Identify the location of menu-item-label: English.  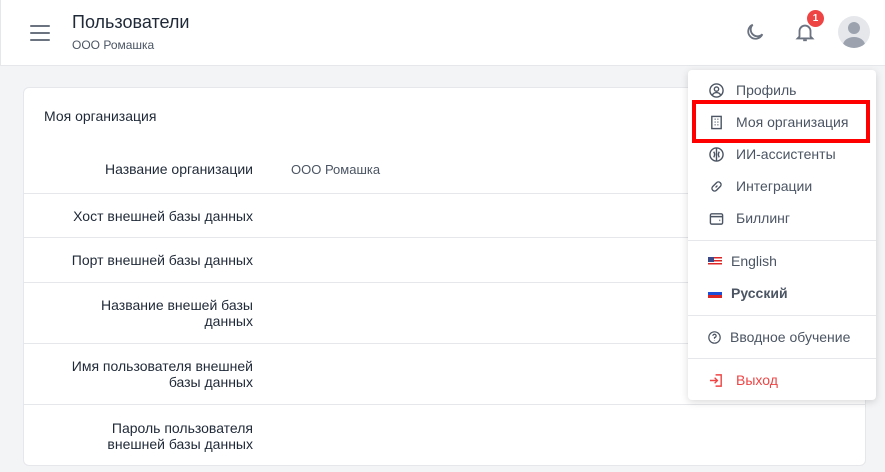
(754, 261).